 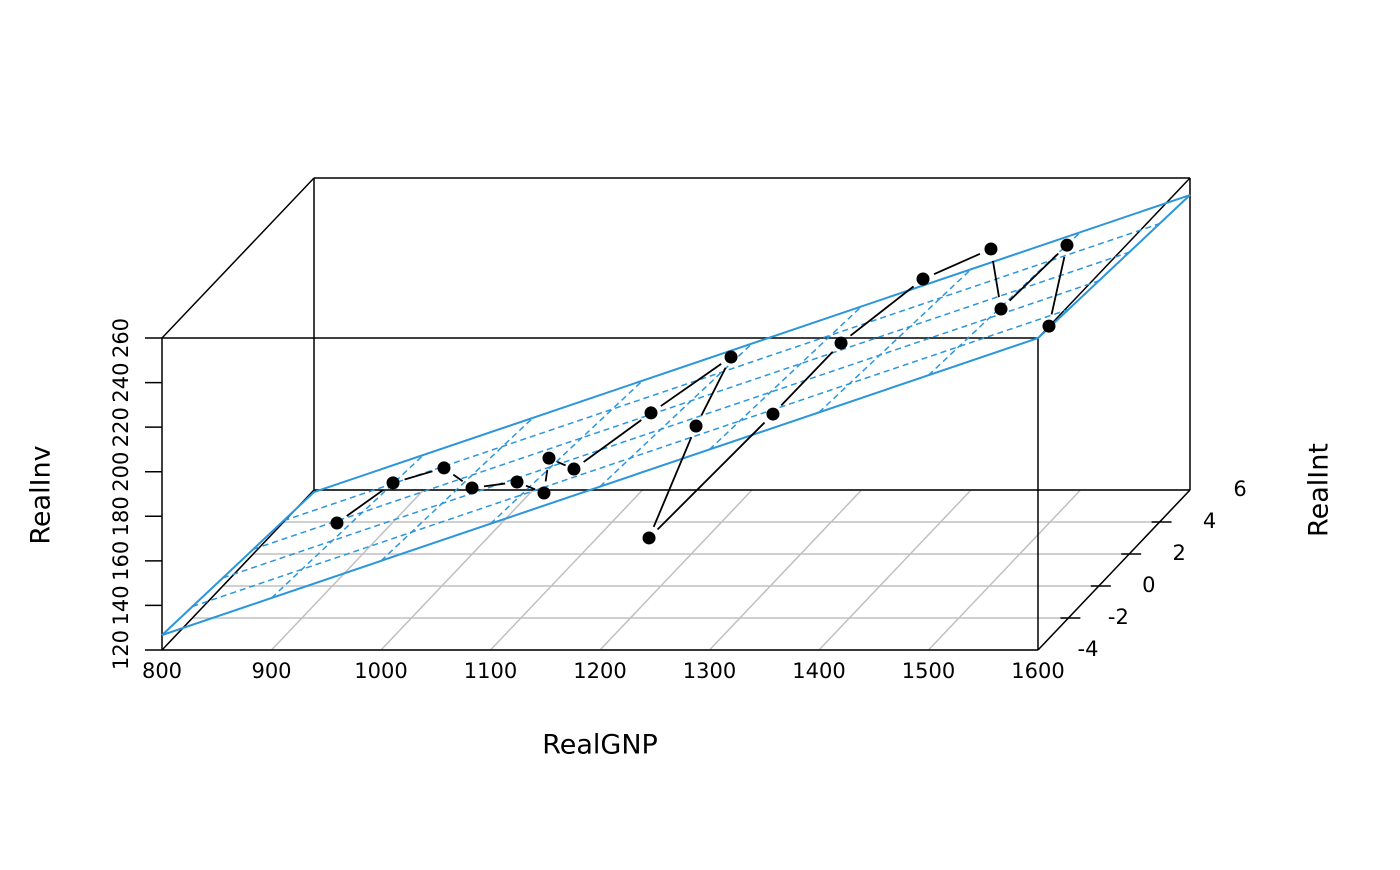 What do you see at coordinates (271, 671) in the screenshot?
I see `x-tick-label: 900` at bounding box center [271, 671].